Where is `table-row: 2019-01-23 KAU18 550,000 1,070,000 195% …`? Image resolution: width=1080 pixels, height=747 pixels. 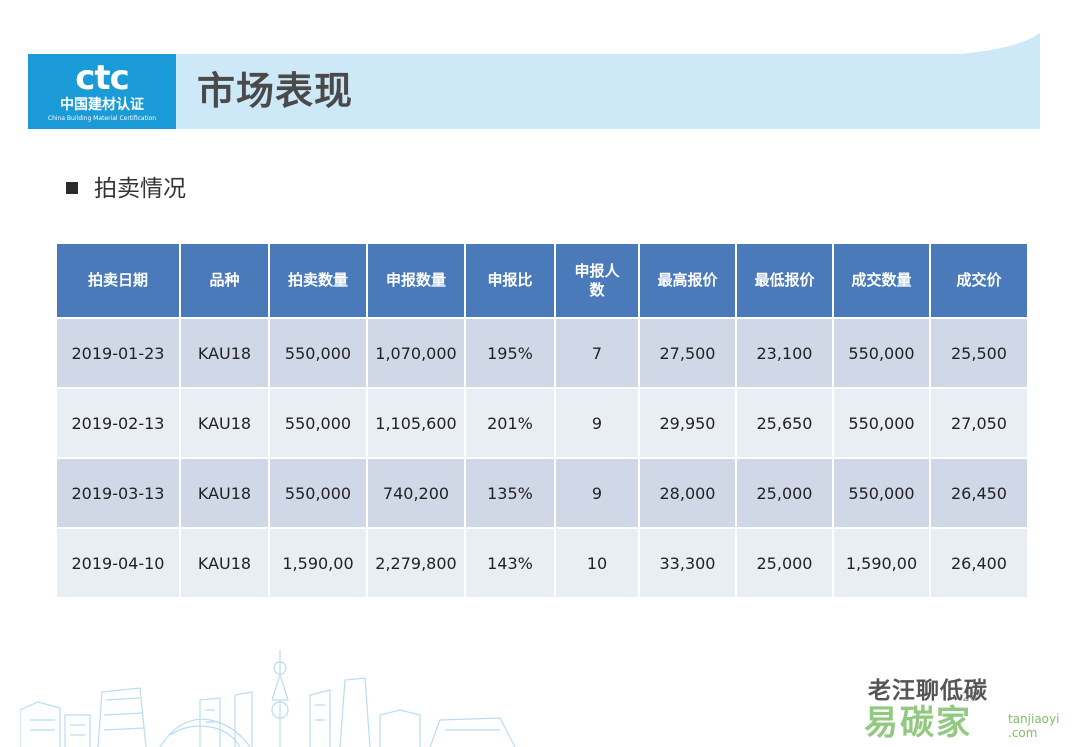
table-row: 2019-01-23 KAU18 550,000 1,070,000 195% … is located at coordinates (542, 352).